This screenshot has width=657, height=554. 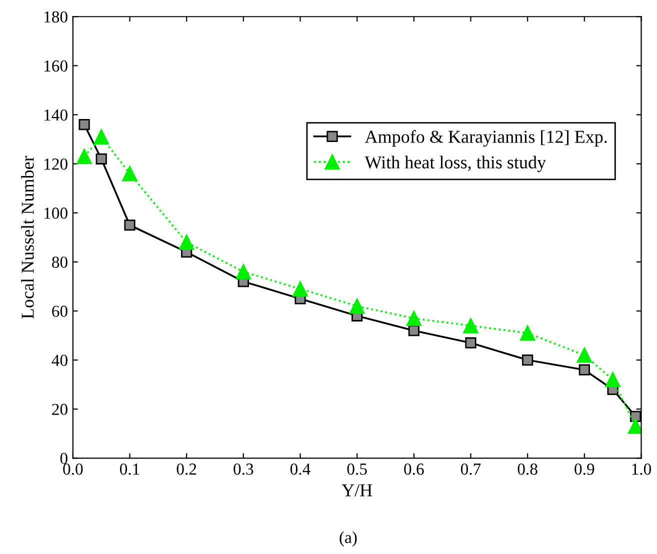 What do you see at coordinates (455, 164) in the screenshot?
I see `legend-label: With heat loss, this study` at bounding box center [455, 164].